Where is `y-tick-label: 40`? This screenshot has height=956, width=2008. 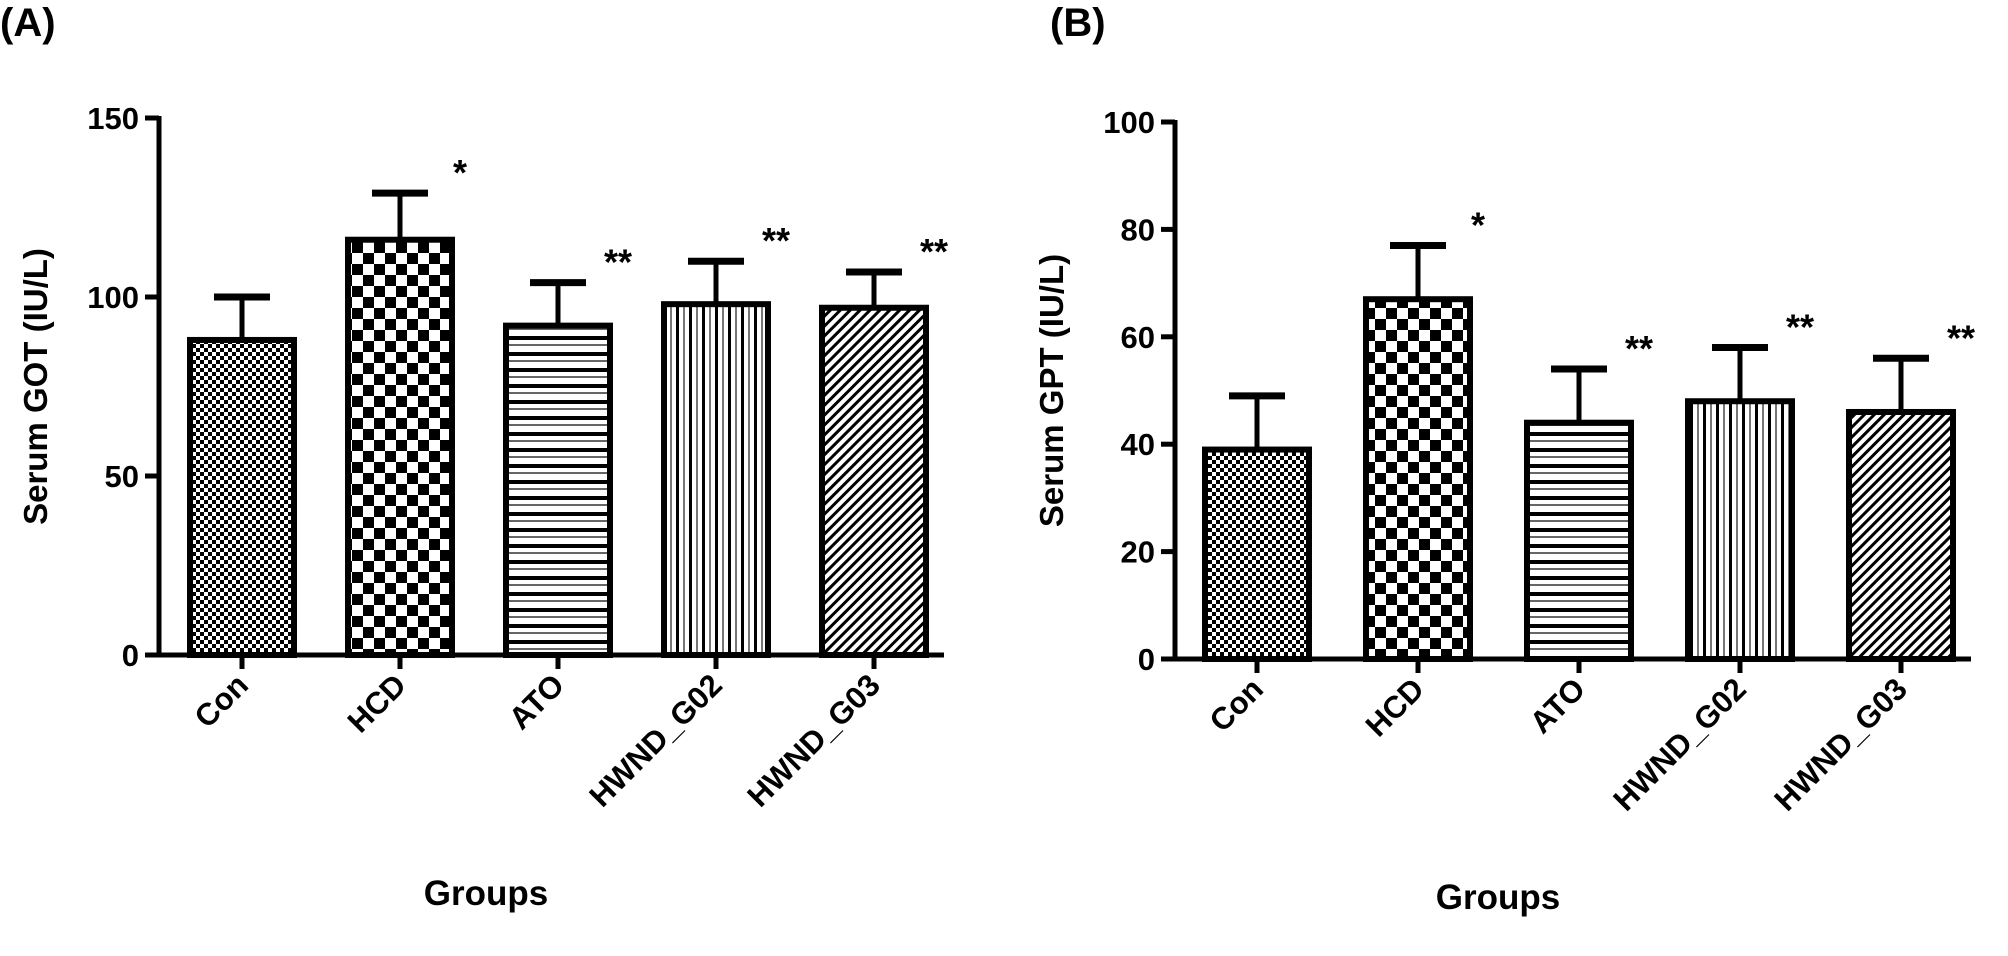
y-tick-label: 40 is located at coordinates (1138, 444).